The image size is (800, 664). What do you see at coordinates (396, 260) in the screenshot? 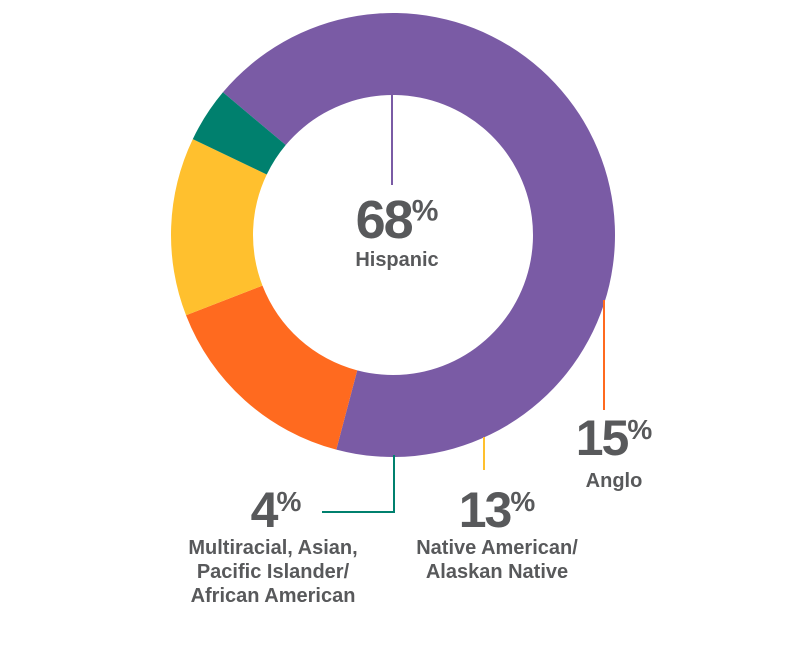
I see `data-label-category: Hispanic` at bounding box center [396, 260].